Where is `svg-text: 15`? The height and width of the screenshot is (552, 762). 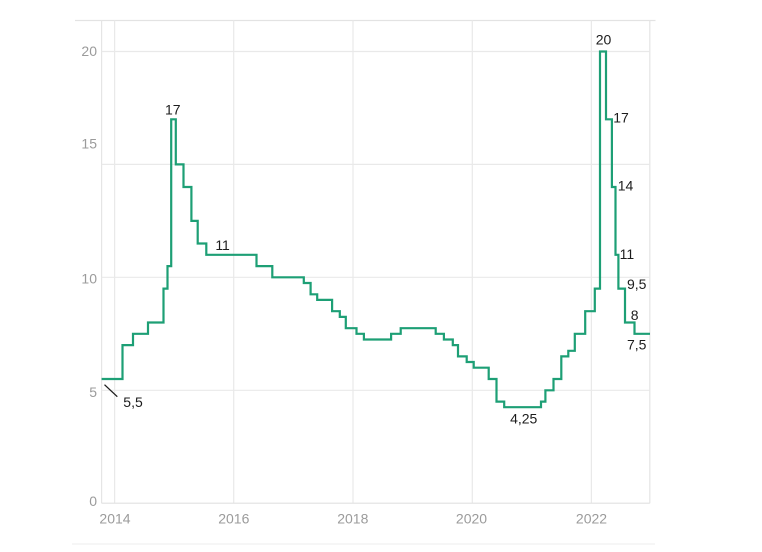 svg-text: 15 is located at coordinates (89, 144).